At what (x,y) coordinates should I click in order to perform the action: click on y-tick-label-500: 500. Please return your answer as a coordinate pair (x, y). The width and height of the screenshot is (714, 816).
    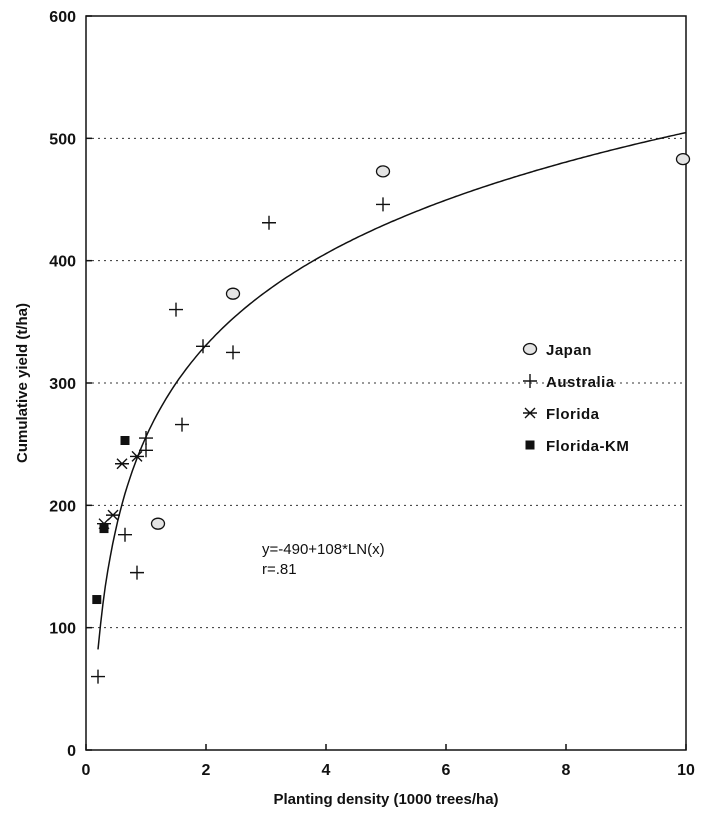
    Looking at the image, I should click on (62, 139).